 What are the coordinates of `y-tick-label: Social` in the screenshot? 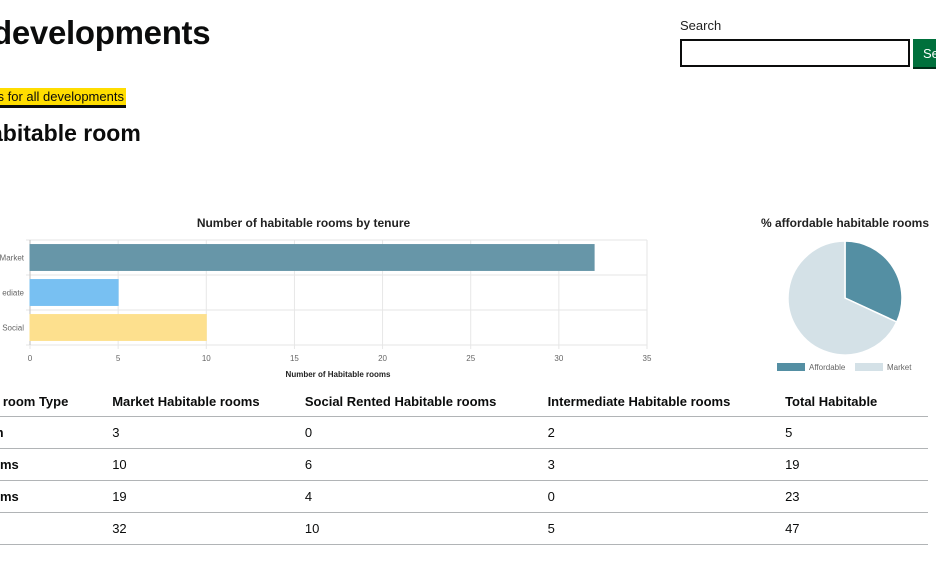 It's located at (13, 328).